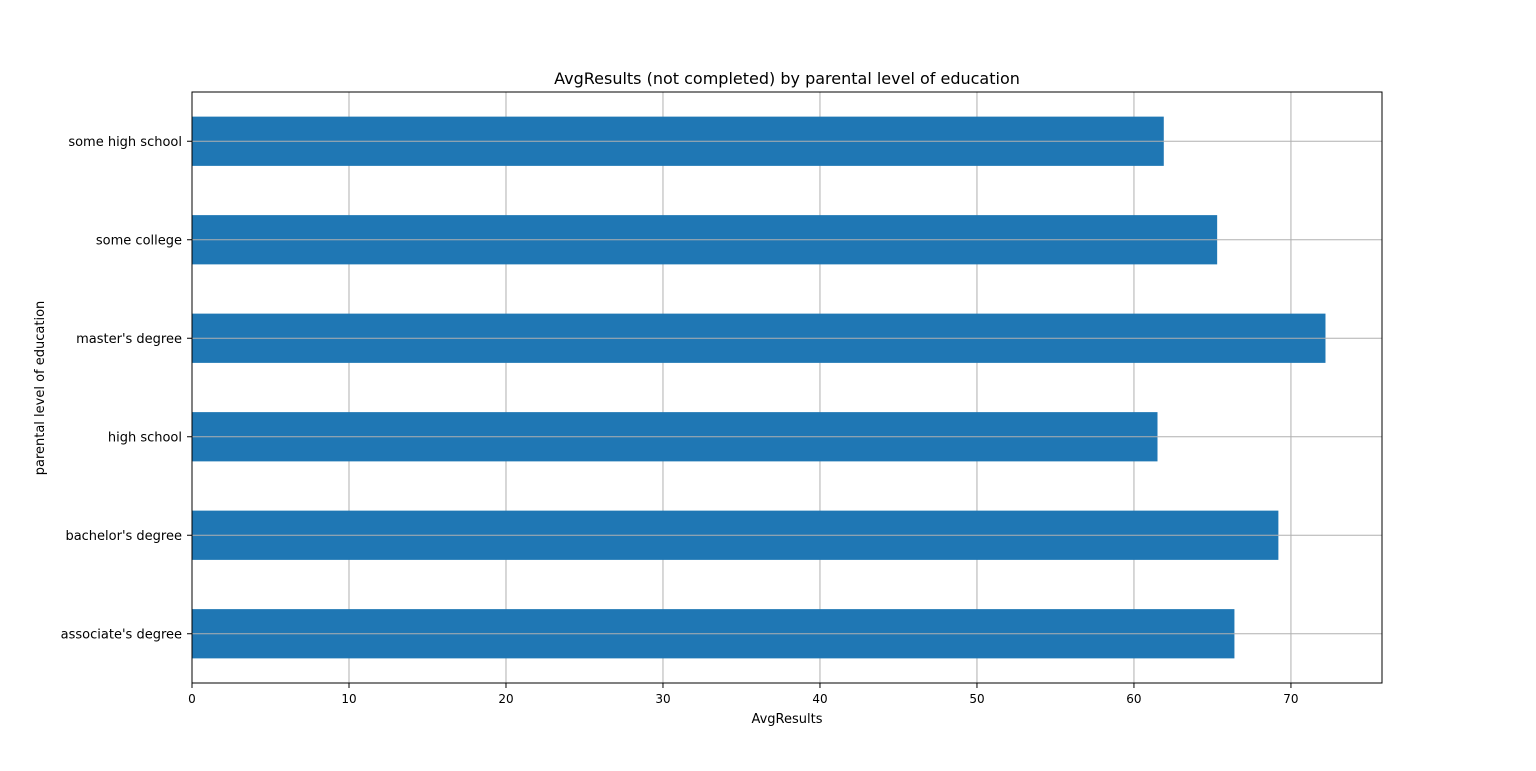 The image size is (1536, 771). Describe the element at coordinates (819, 699) in the screenshot. I see `x-tick-label: 40` at that location.